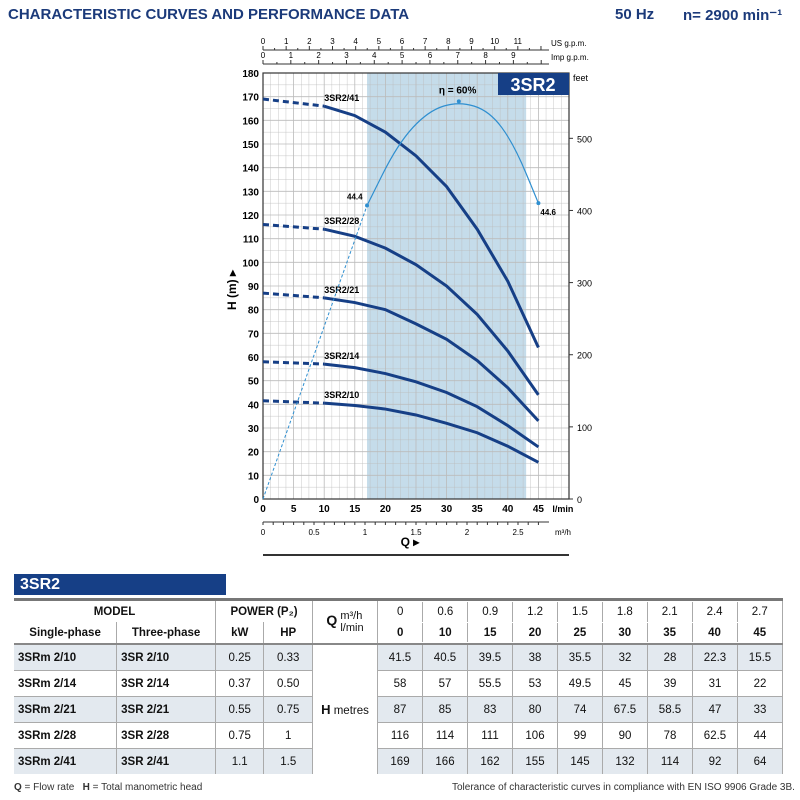 The width and height of the screenshot is (800, 800). What do you see at coordinates (580, 632) in the screenshot?
I see `q-lmin: 25` at bounding box center [580, 632].